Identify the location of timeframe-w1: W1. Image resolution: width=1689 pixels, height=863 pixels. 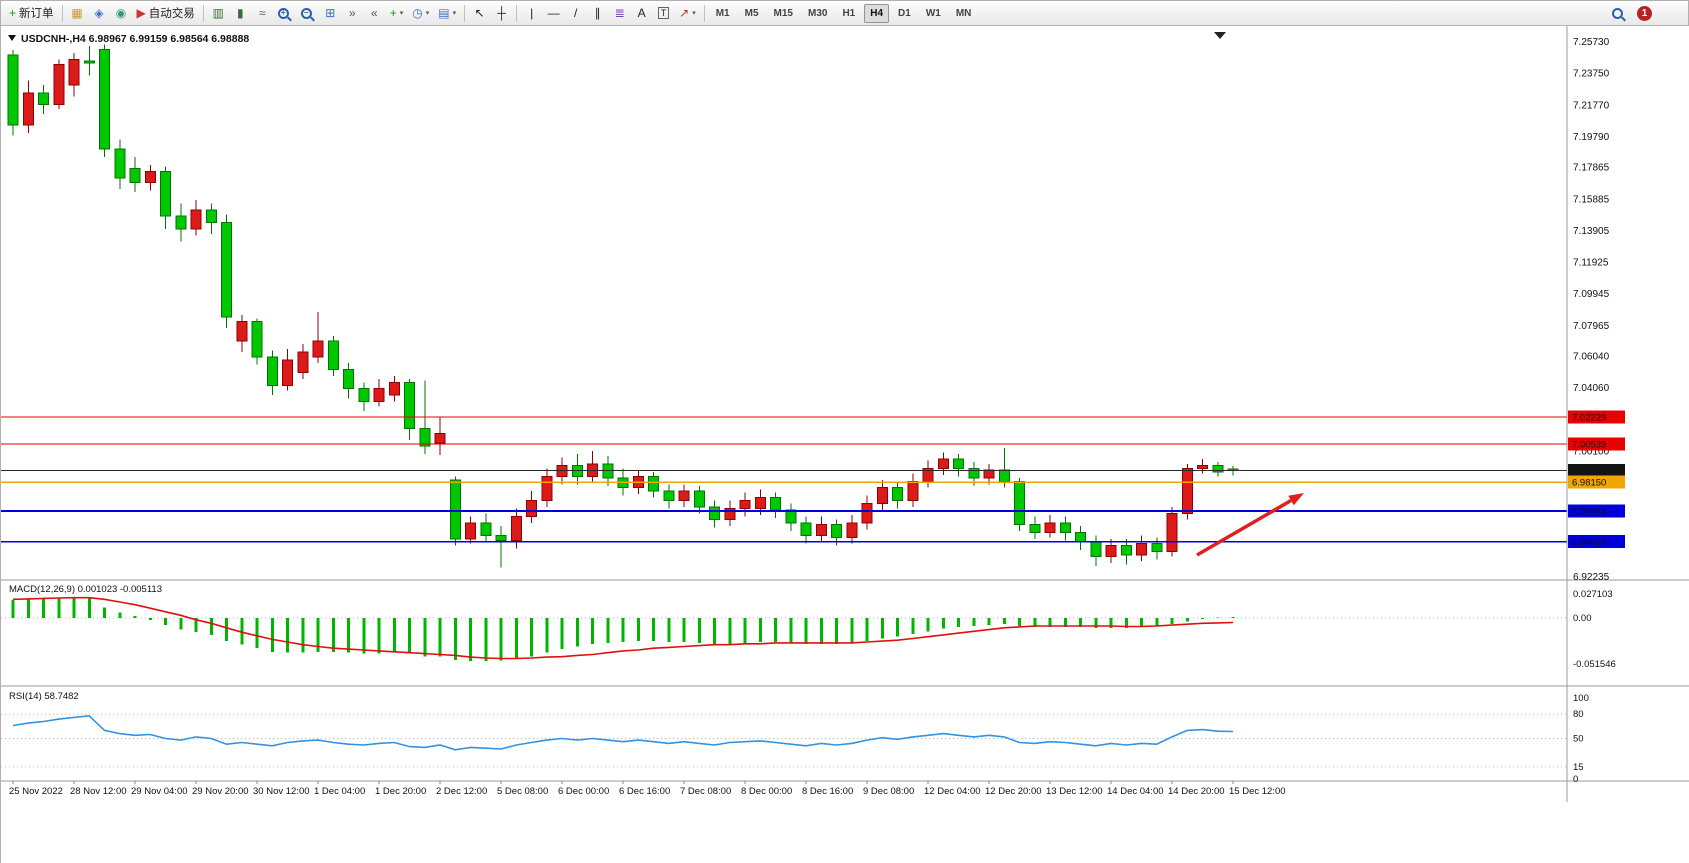
(933, 13).